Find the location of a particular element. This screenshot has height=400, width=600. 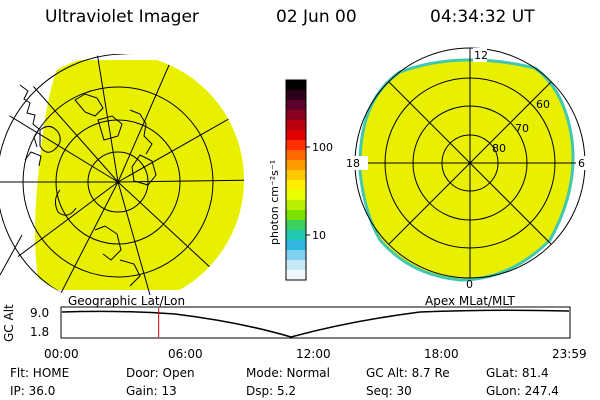

mode-status: Mode: Normal is located at coordinates (288, 373).